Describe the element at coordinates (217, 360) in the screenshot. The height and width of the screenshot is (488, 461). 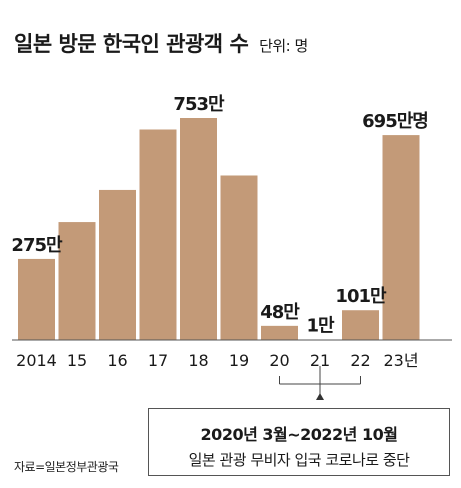
I see `x-tick-labels-group: 2014 15 16 17 18 19 20 21 22 23년` at that location.